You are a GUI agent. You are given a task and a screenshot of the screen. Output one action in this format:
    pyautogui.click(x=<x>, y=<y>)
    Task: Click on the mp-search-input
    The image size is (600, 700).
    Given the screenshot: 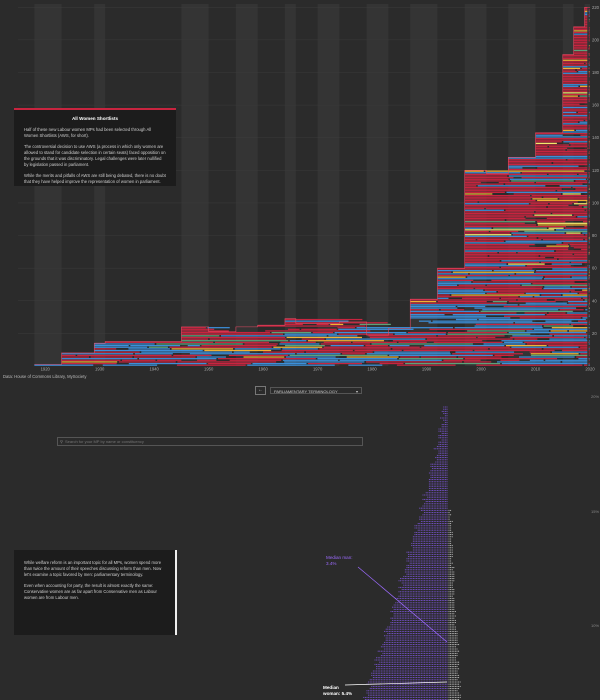 What is the action you would take?
    pyautogui.click(x=205, y=441)
    